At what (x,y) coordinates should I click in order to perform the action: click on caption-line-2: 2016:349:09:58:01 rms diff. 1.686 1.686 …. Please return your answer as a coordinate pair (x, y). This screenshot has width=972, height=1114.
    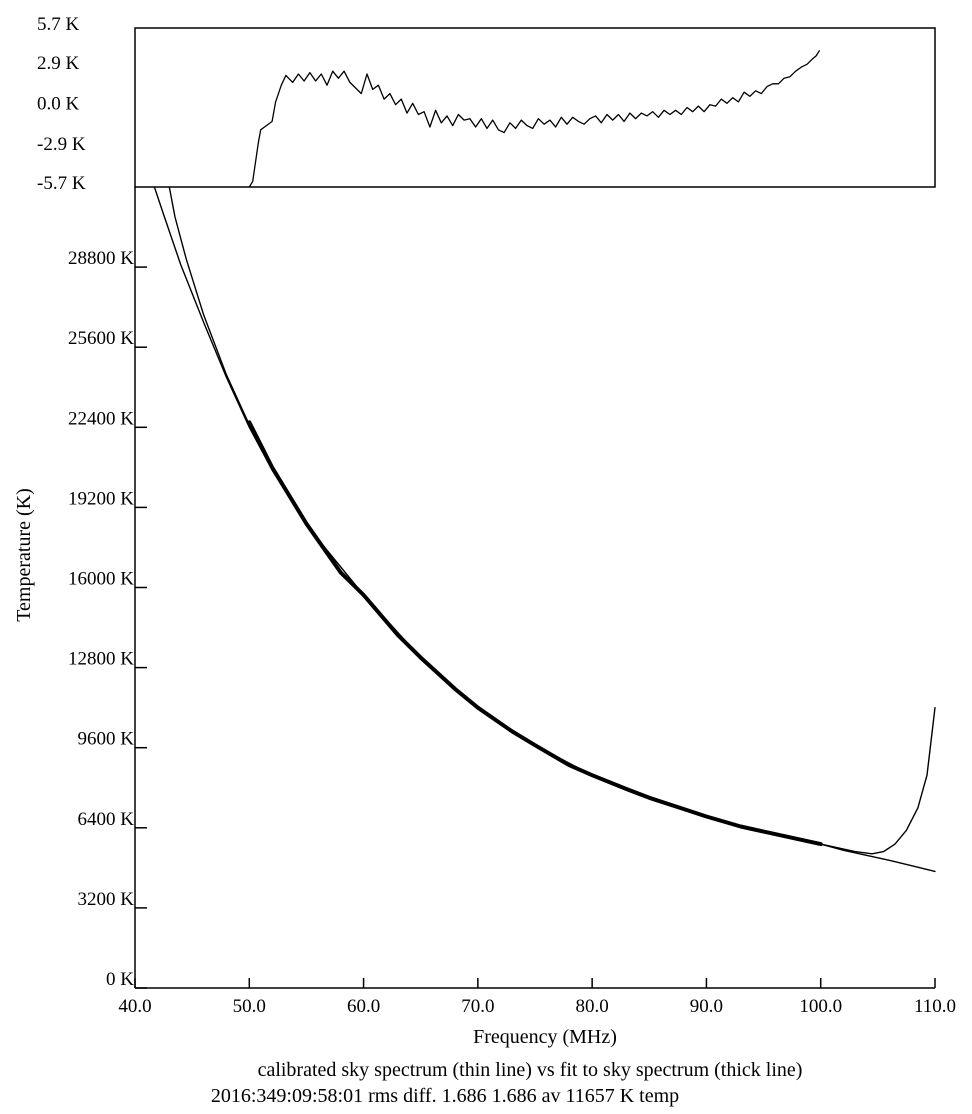
    Looking at the image, I should click on (445, 1096).